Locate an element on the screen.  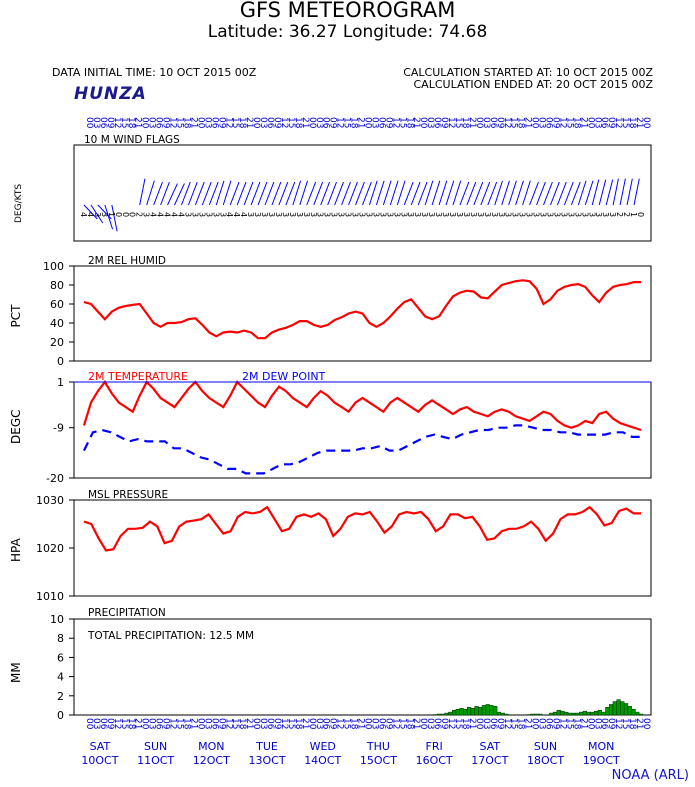
top-hour-label: 09 is located at coordinates (388, 123).